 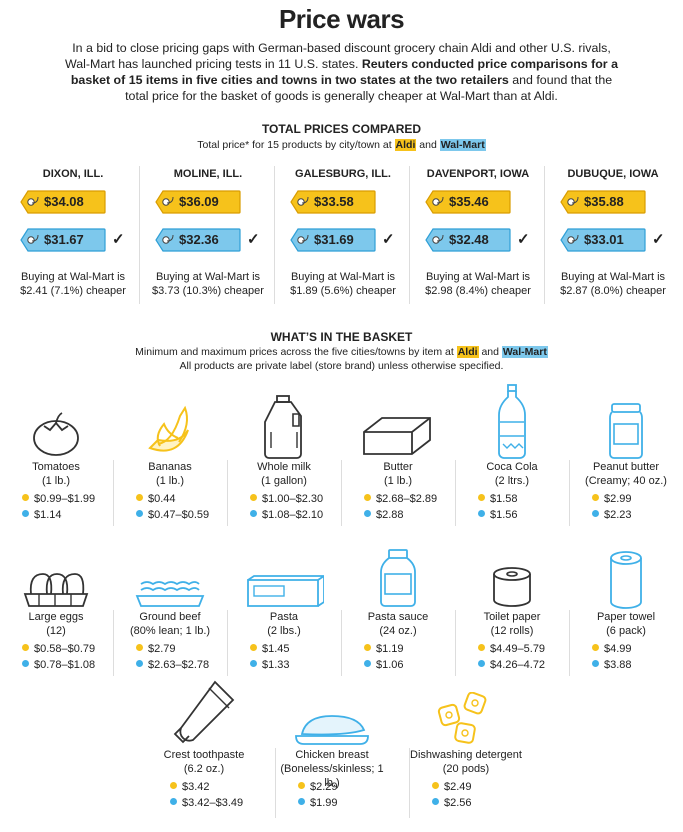 What do you see at coordinates (390, 665) in the screenshot?
I see `walmart-price: $1.06` at bounding box center [390, 665].